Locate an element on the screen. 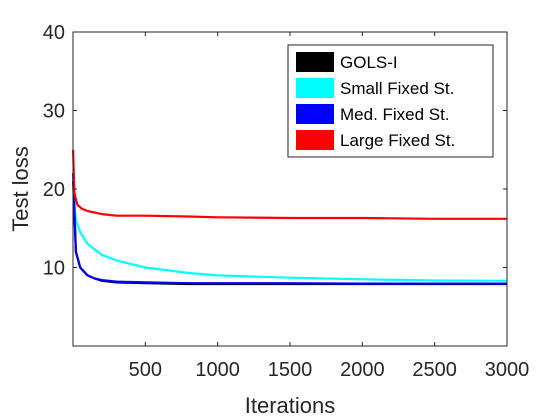 This screenshot has height=420, width=560. legend-label-3: Large Fixed St. is located at coordinates (397, 140).